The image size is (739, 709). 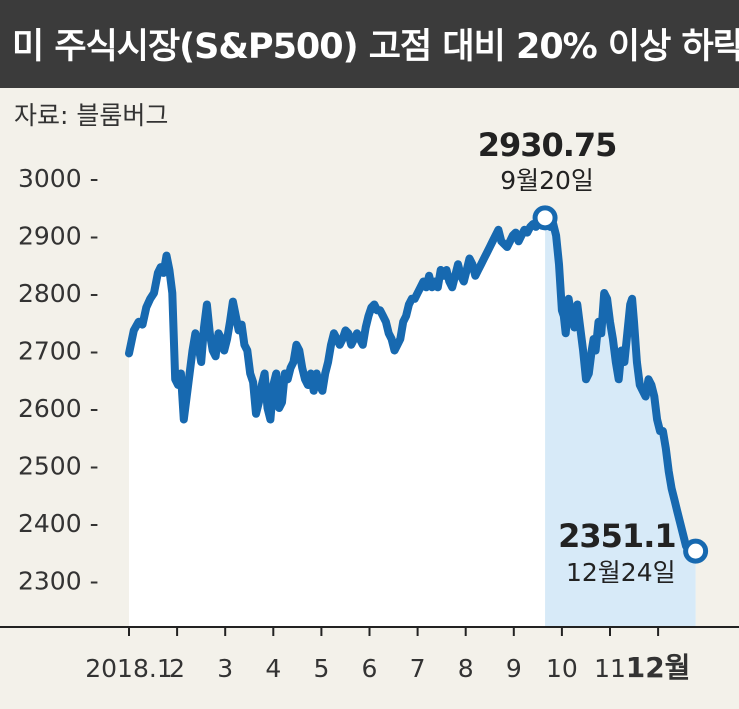 I want to click on x-tick-label: 6, so click(x=370, y=668).